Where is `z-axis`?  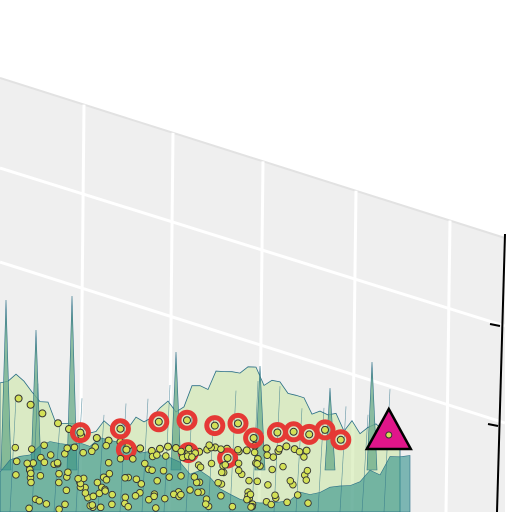 z-axis is located at coordinates (496, 372).